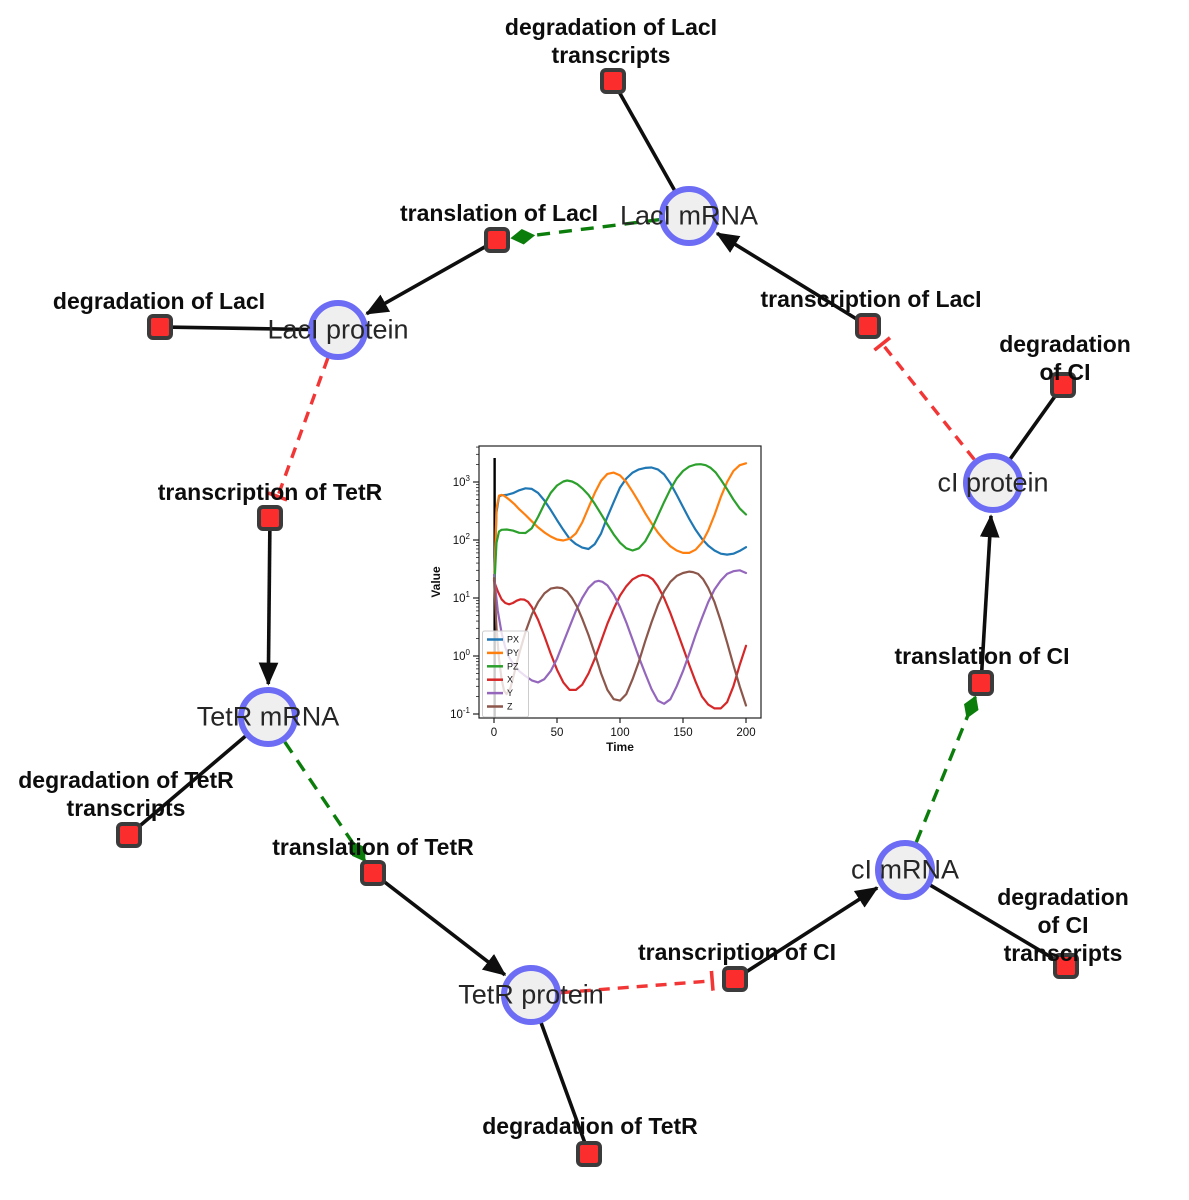  I want to click on y-tick-label: 10⁰, so click(462, 655).